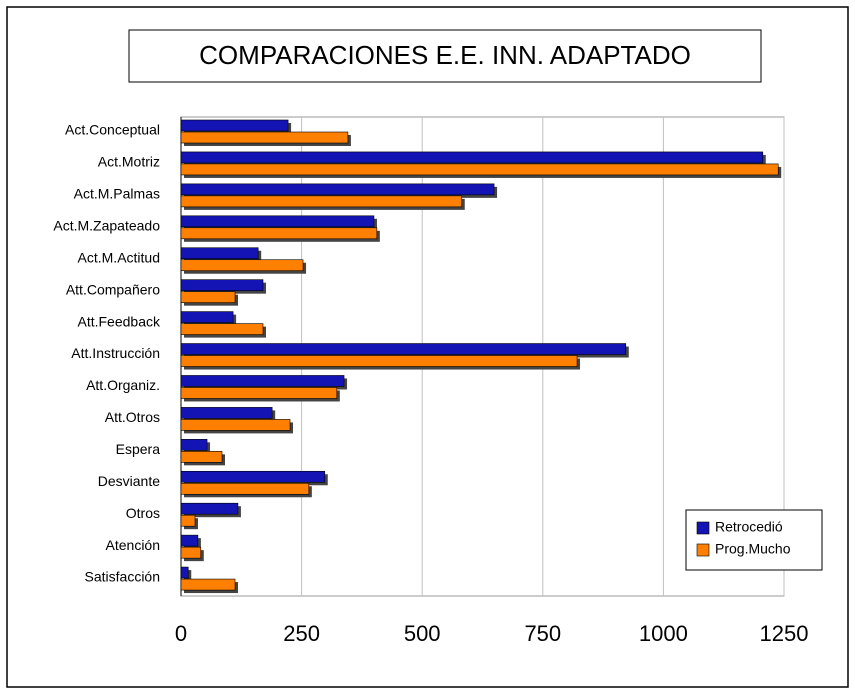 The image size is (855, 694). I want to click on chart-title: COMPARACIONES E.E. INN. ADAPTADO, so click(445, 55).